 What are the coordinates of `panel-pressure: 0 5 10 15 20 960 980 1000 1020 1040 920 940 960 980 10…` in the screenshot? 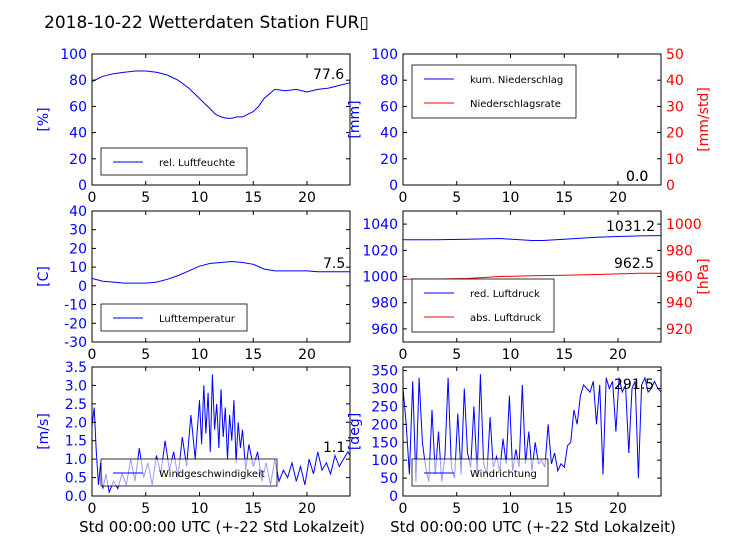 It's located at (537, 286).